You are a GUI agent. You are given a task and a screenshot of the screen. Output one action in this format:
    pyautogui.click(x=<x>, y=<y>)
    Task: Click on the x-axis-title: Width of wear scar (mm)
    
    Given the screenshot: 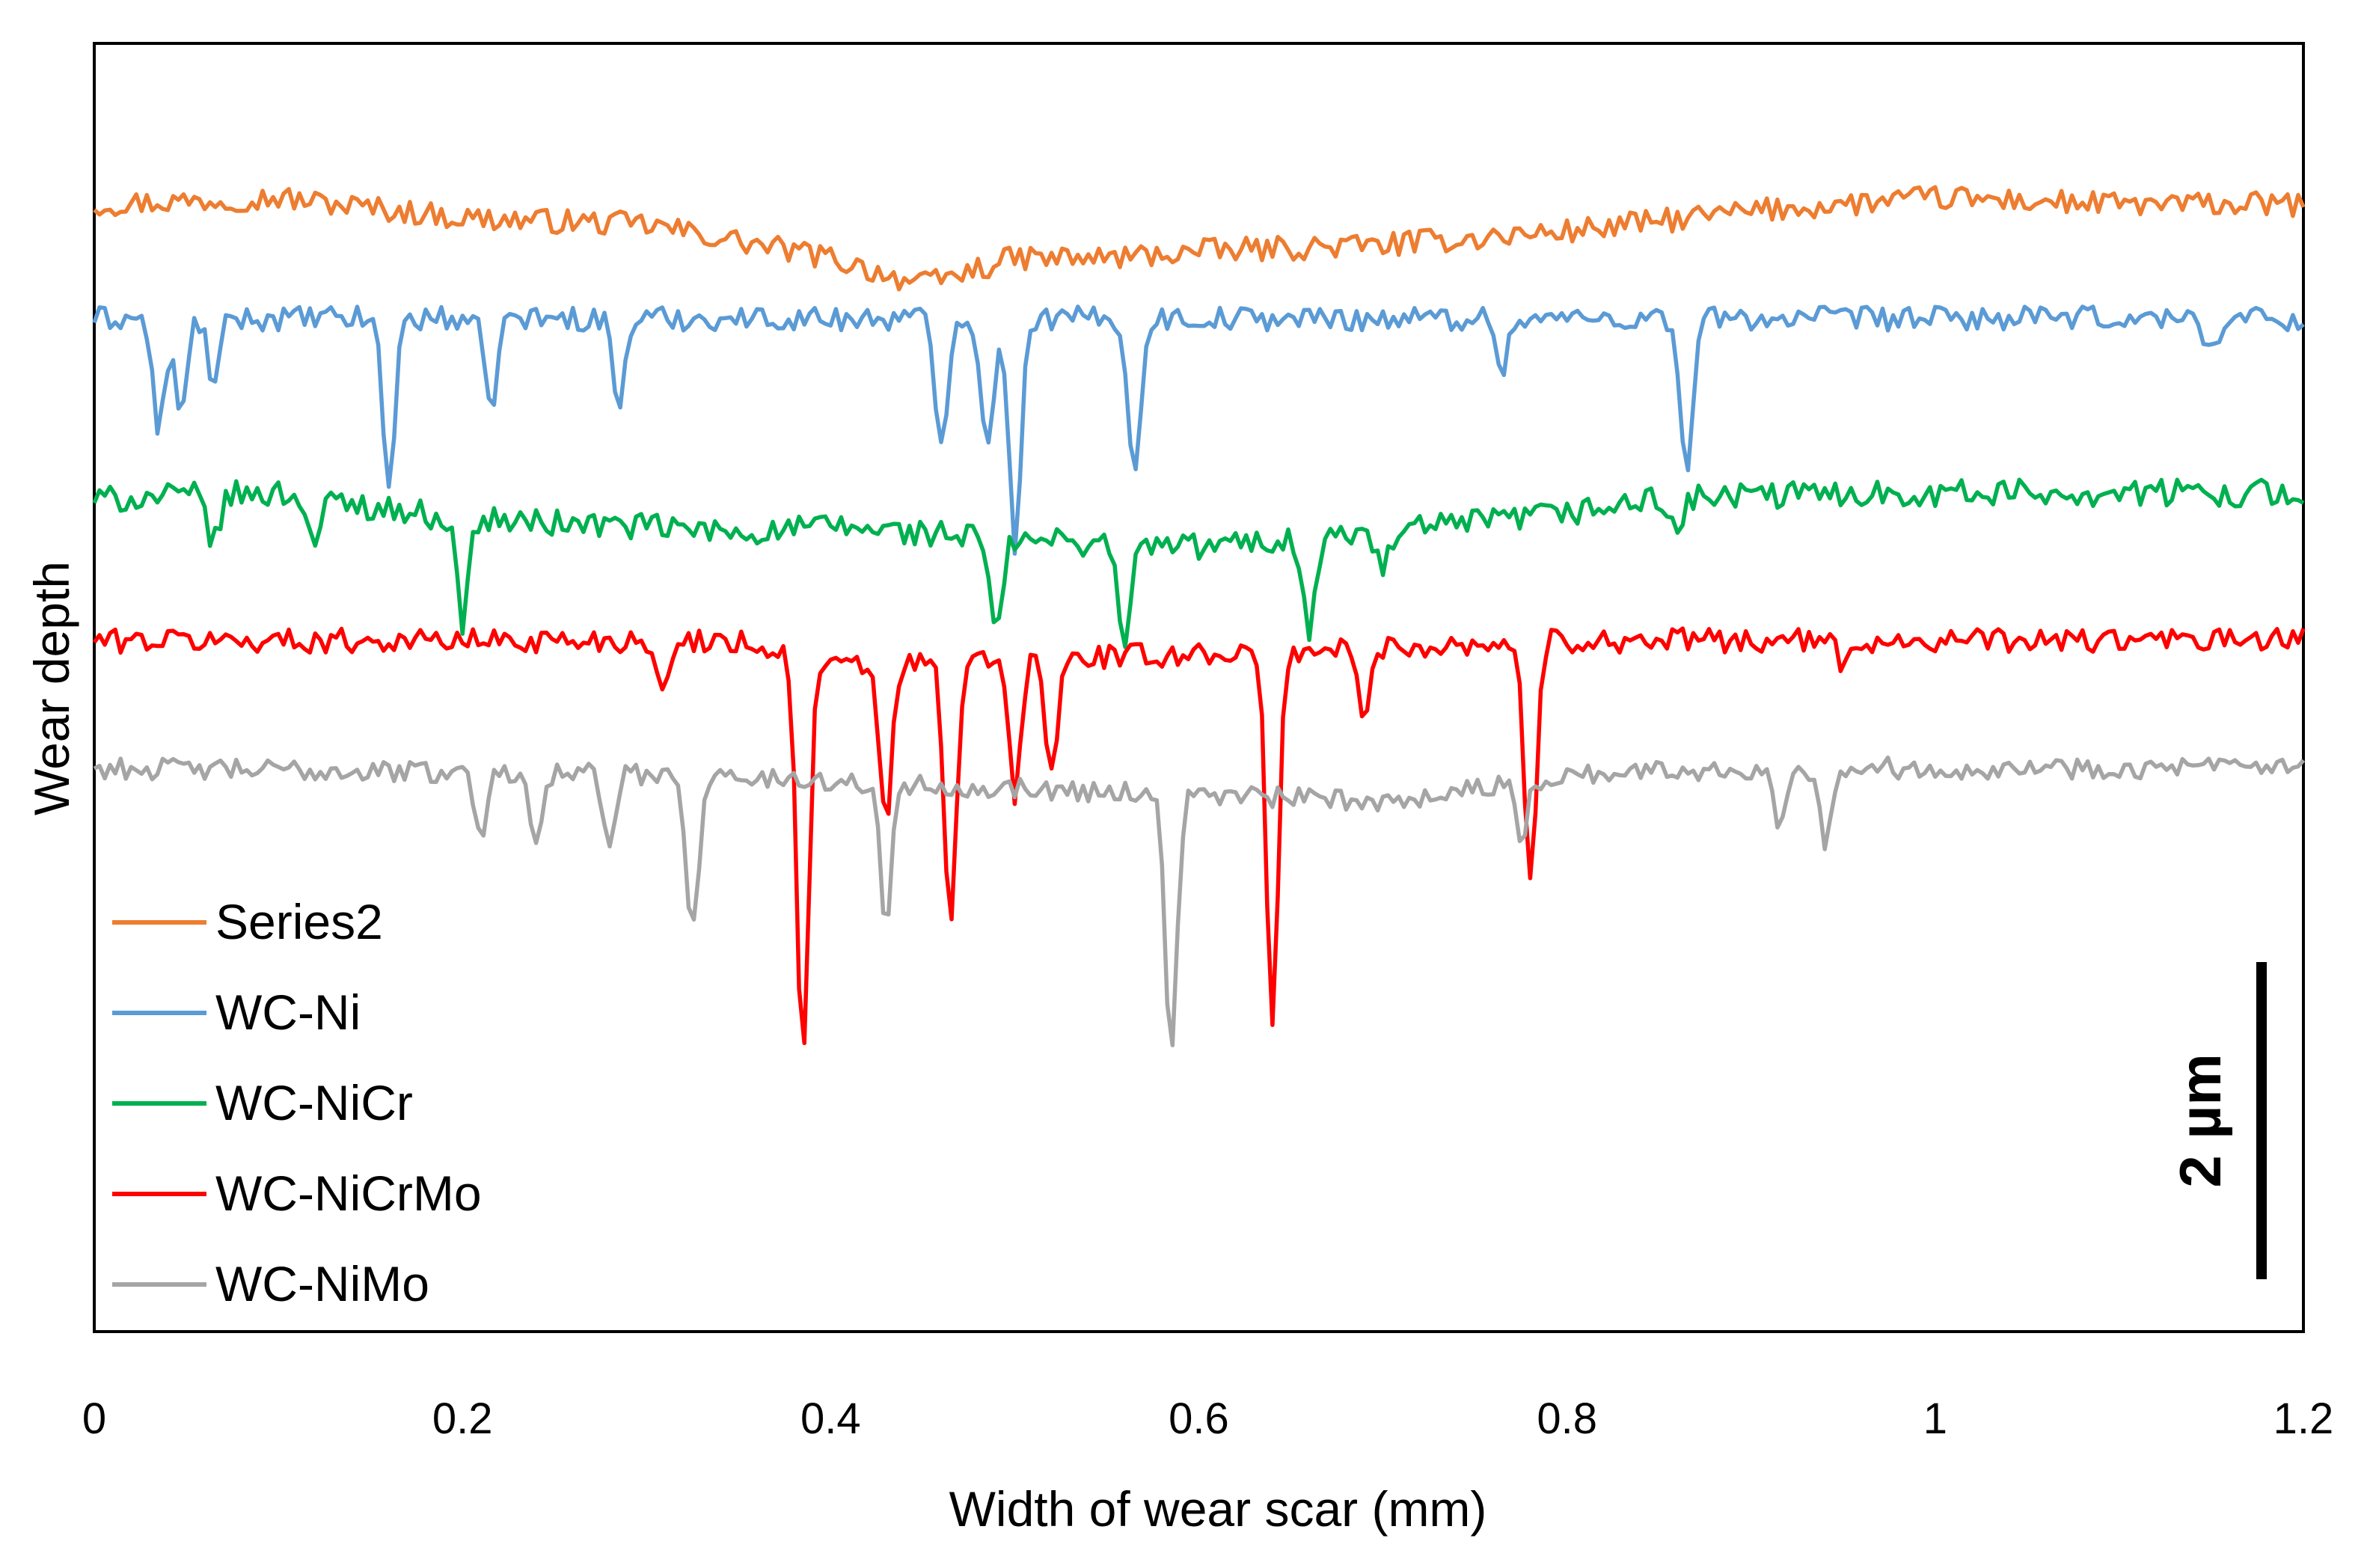 What is the action you would take?
    pyautogui.click(x=1218, y=1509)
    